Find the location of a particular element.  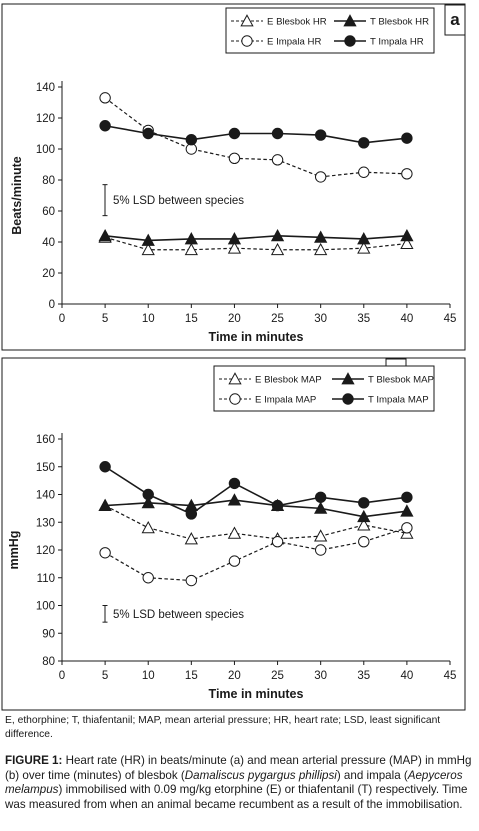

y-tick-label: 160 is located at coordinates (45, 440).